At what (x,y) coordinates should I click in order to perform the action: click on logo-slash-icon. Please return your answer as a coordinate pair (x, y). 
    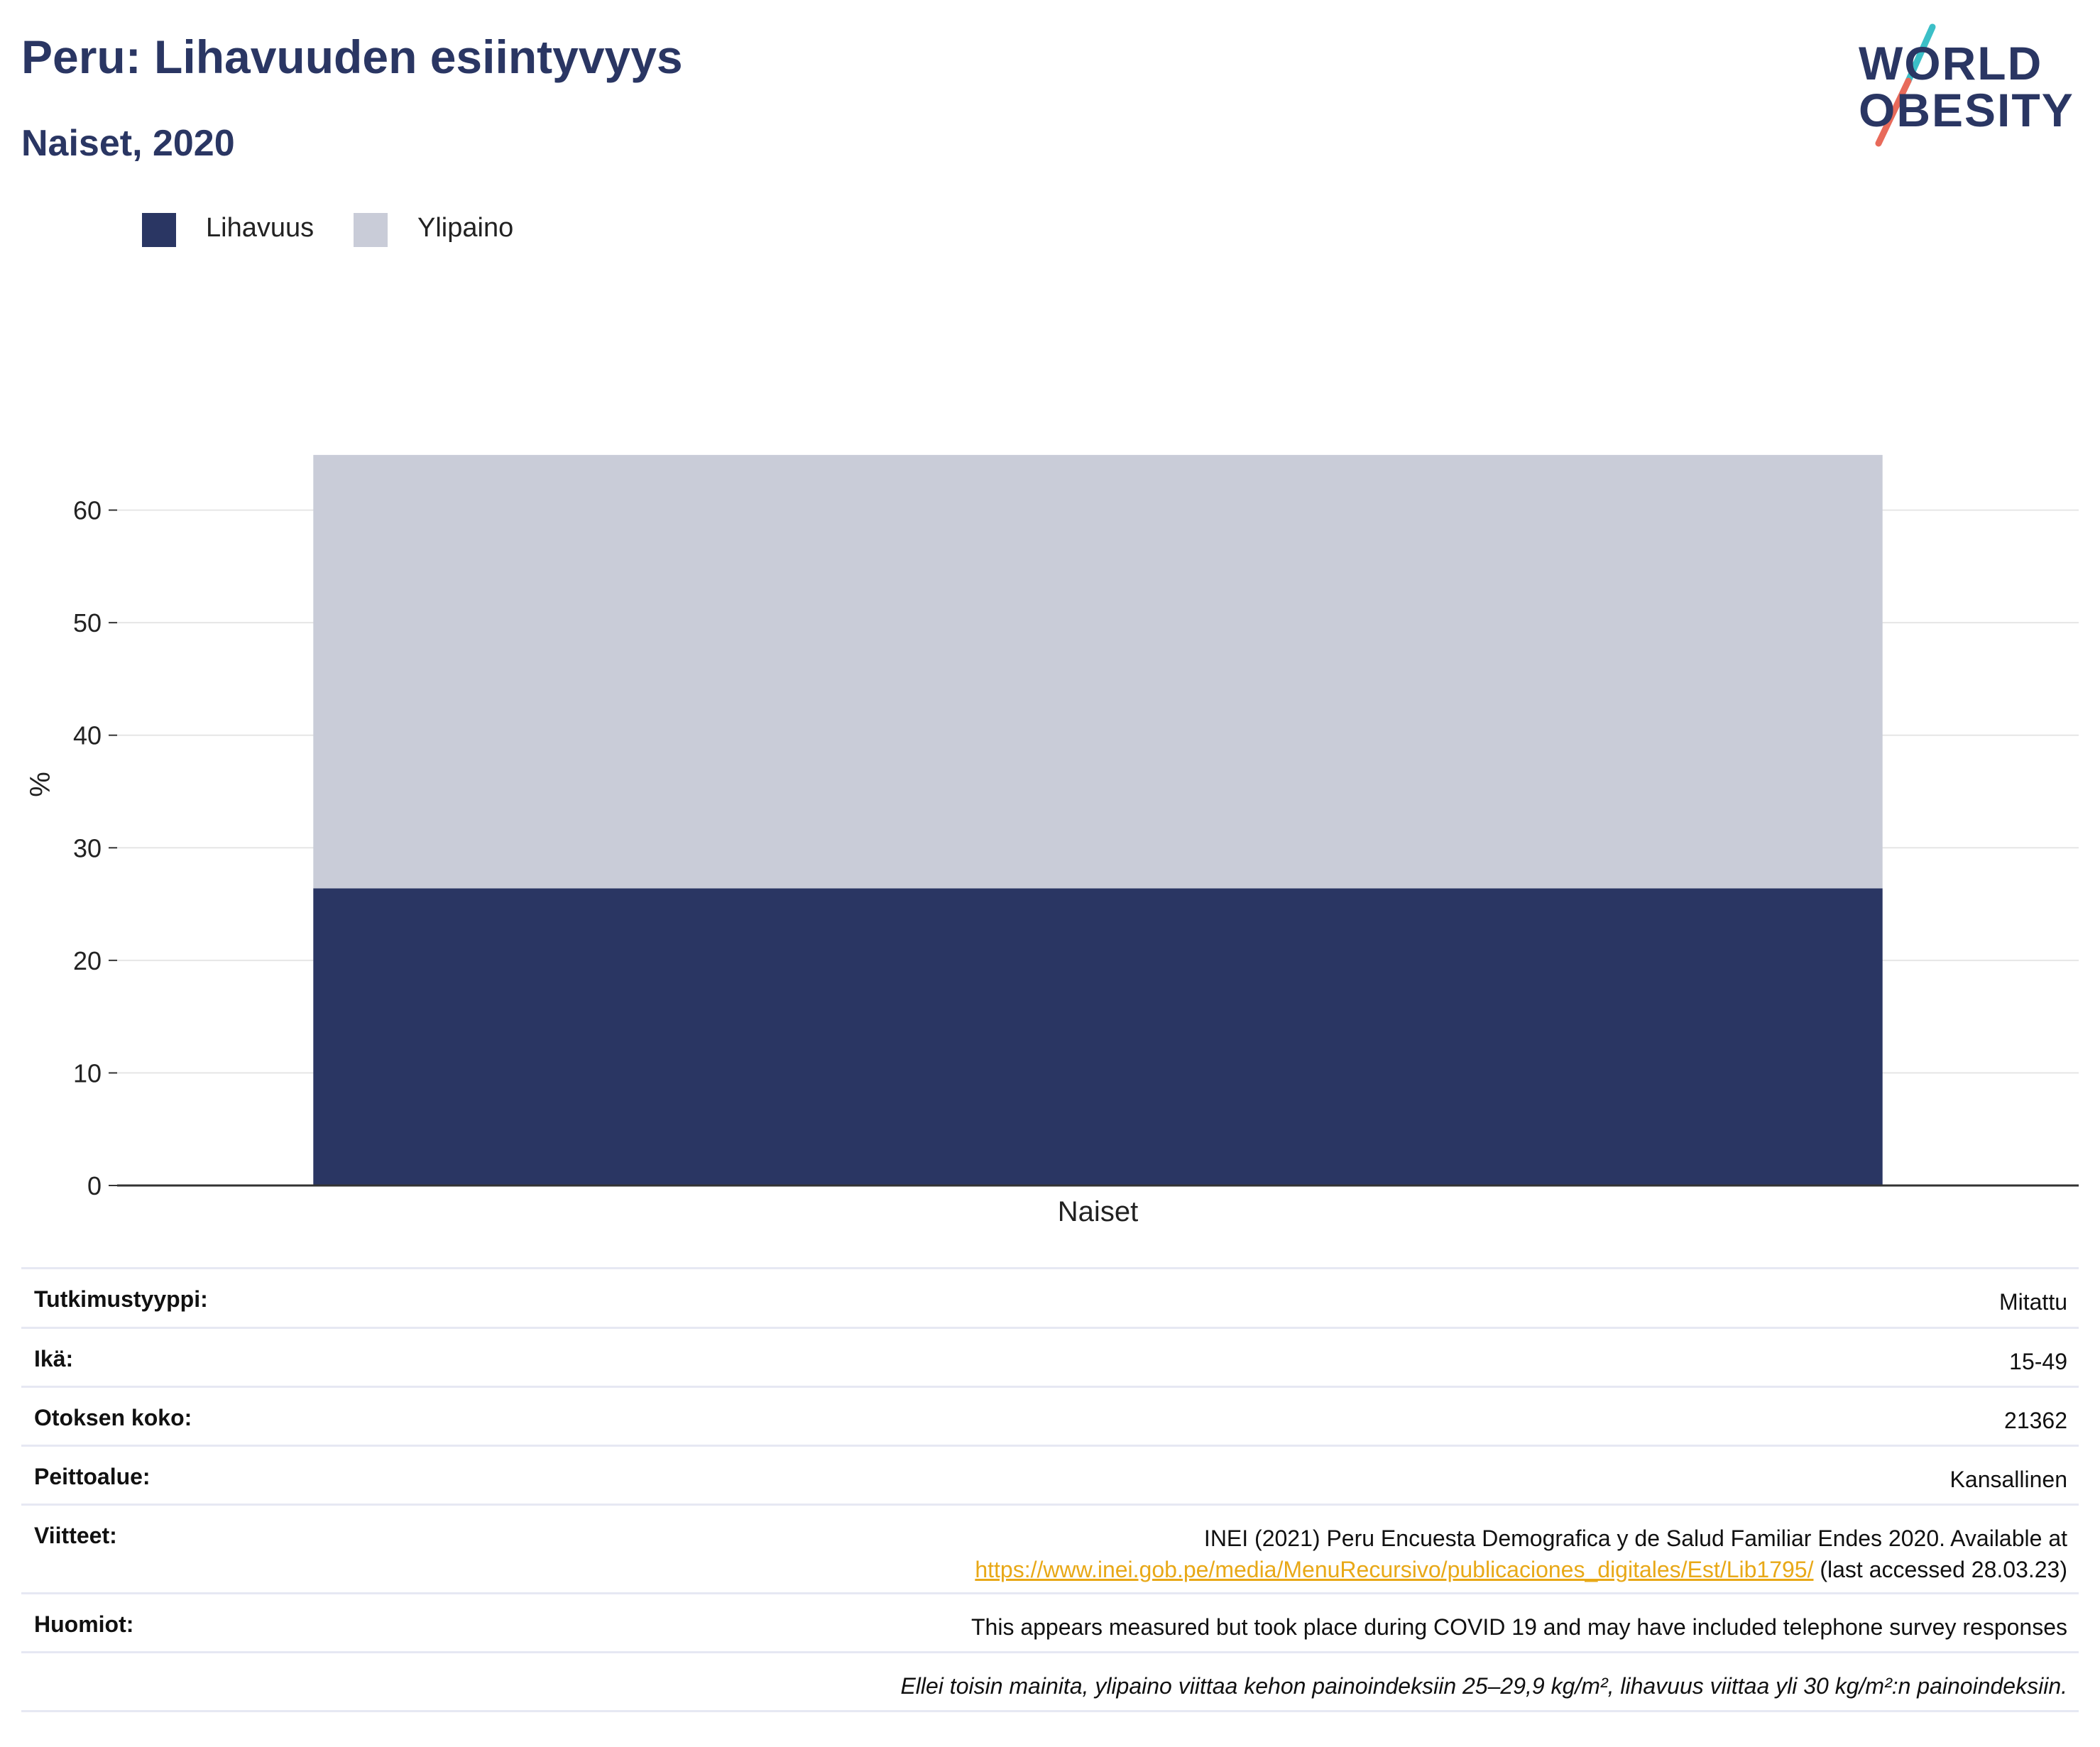
    Looking at the image, I should click on (1905, 85).